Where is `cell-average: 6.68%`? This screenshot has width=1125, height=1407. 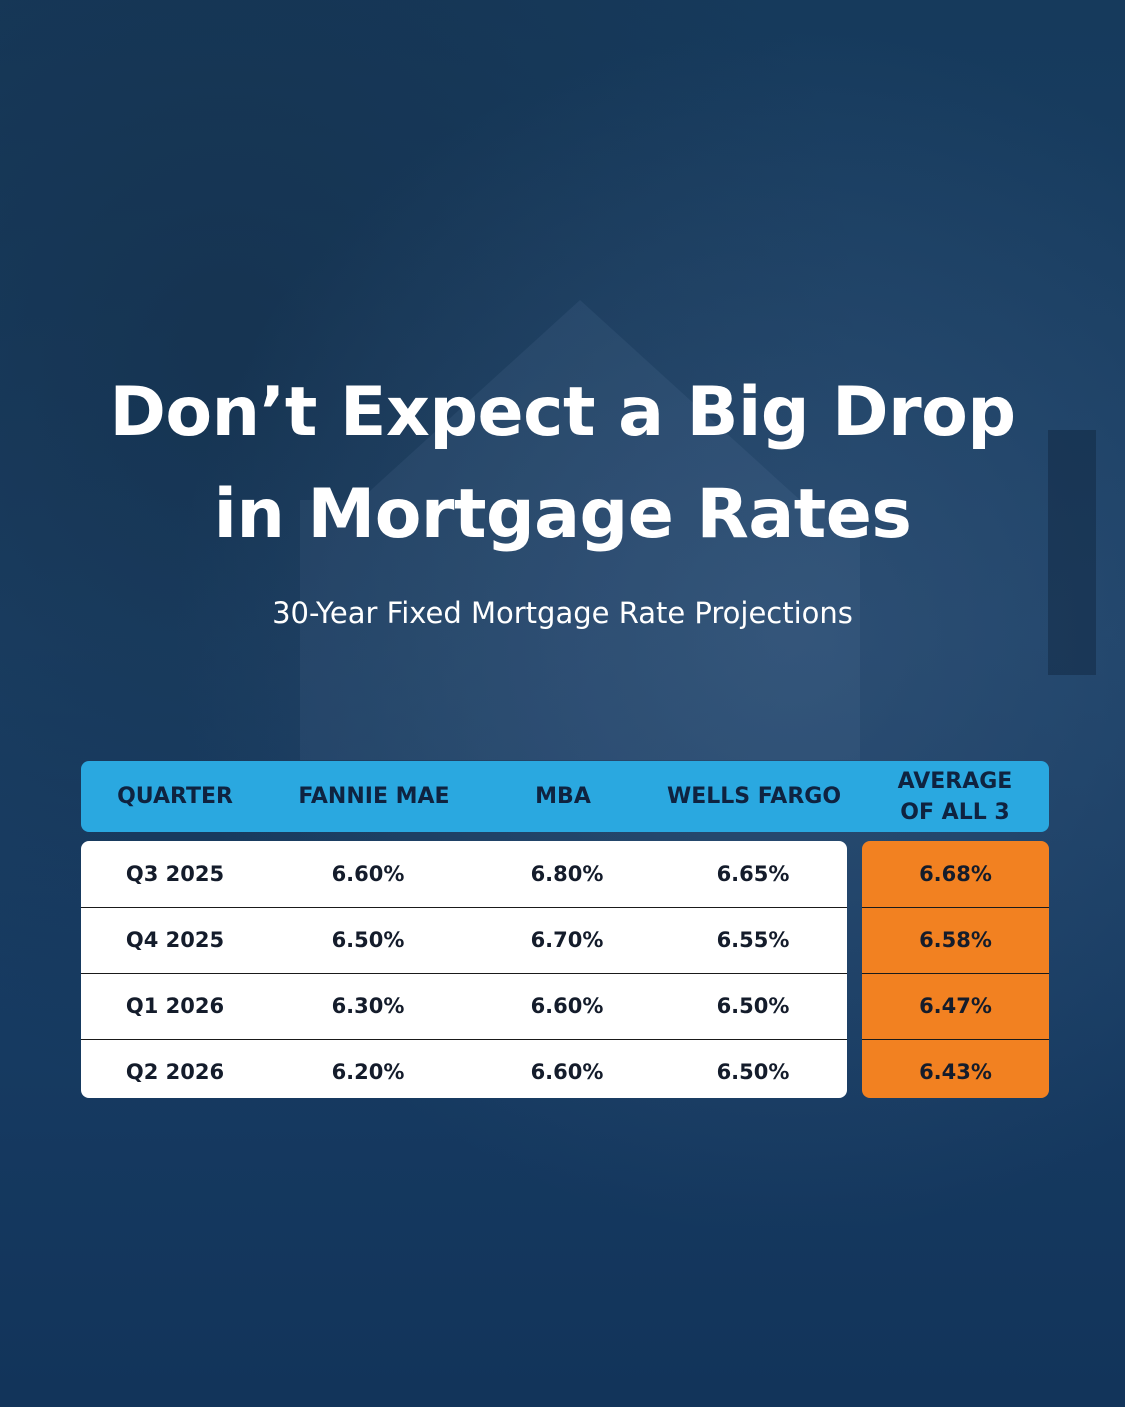
cell-average: 6.68% is located at coordinates (955, 874).